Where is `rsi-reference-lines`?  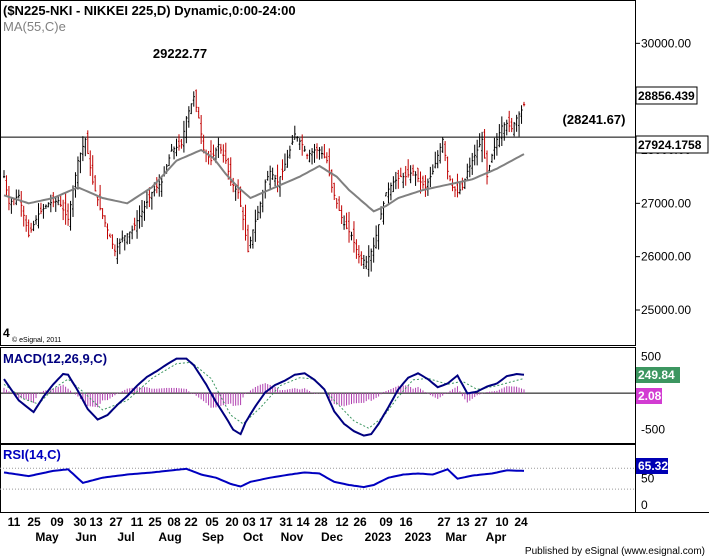
rsi-reference-lines is located at coordinates (317, 478).